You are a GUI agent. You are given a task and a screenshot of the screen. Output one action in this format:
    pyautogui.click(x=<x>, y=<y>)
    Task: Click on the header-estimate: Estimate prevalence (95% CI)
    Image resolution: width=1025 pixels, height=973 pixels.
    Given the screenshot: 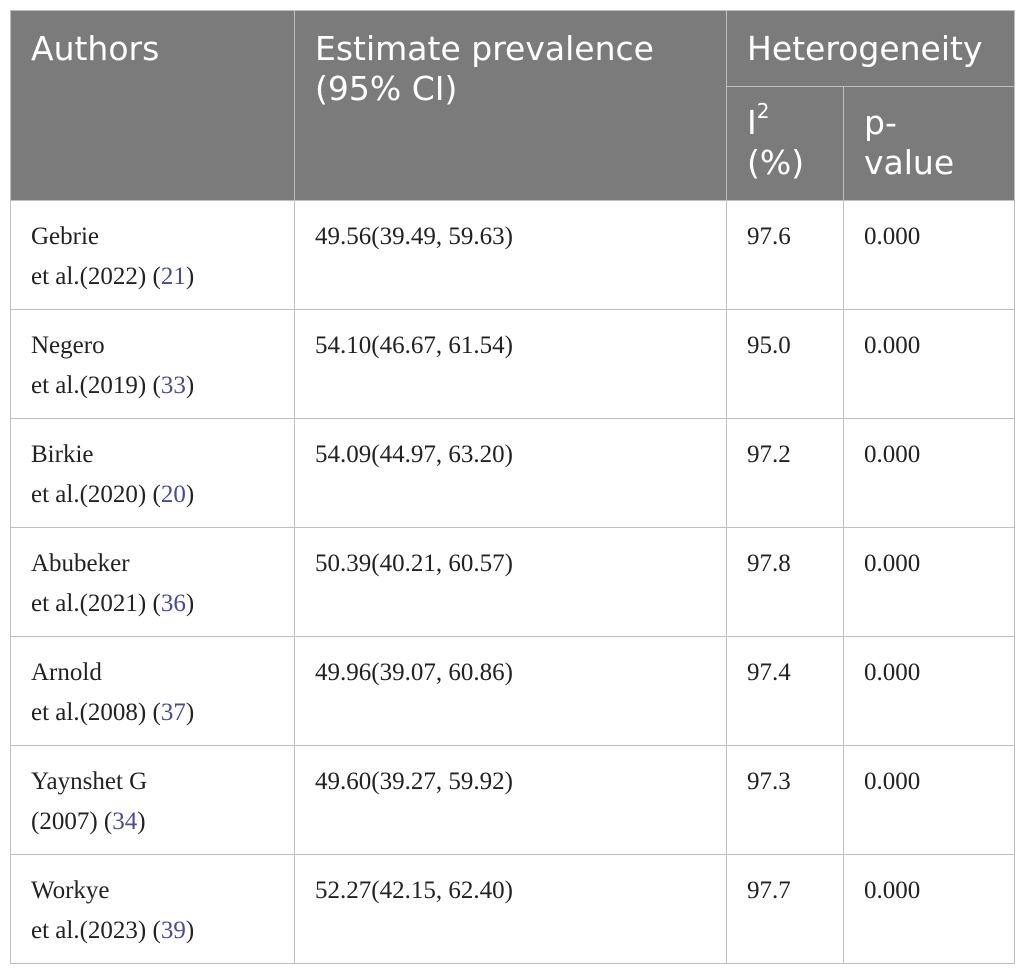 What is the action you would take?
    pyautogui.click(x=510, y=105)
    